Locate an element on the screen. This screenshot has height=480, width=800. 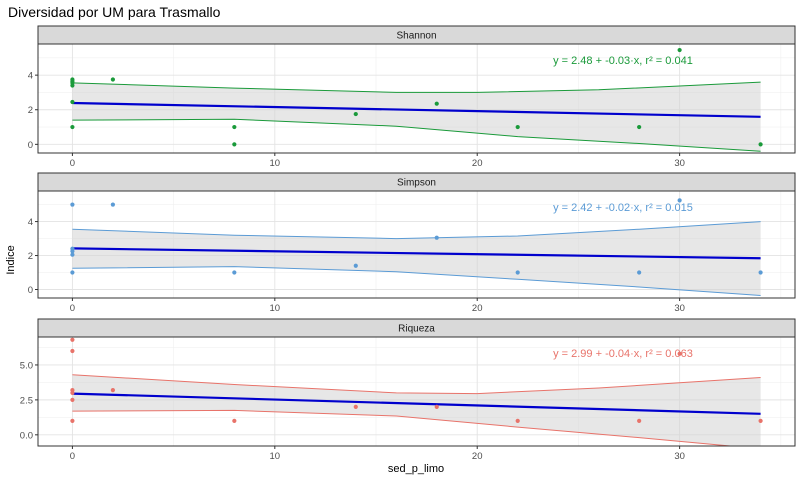
y-tick-label: 2.5 is located at coordinates (26, 400).